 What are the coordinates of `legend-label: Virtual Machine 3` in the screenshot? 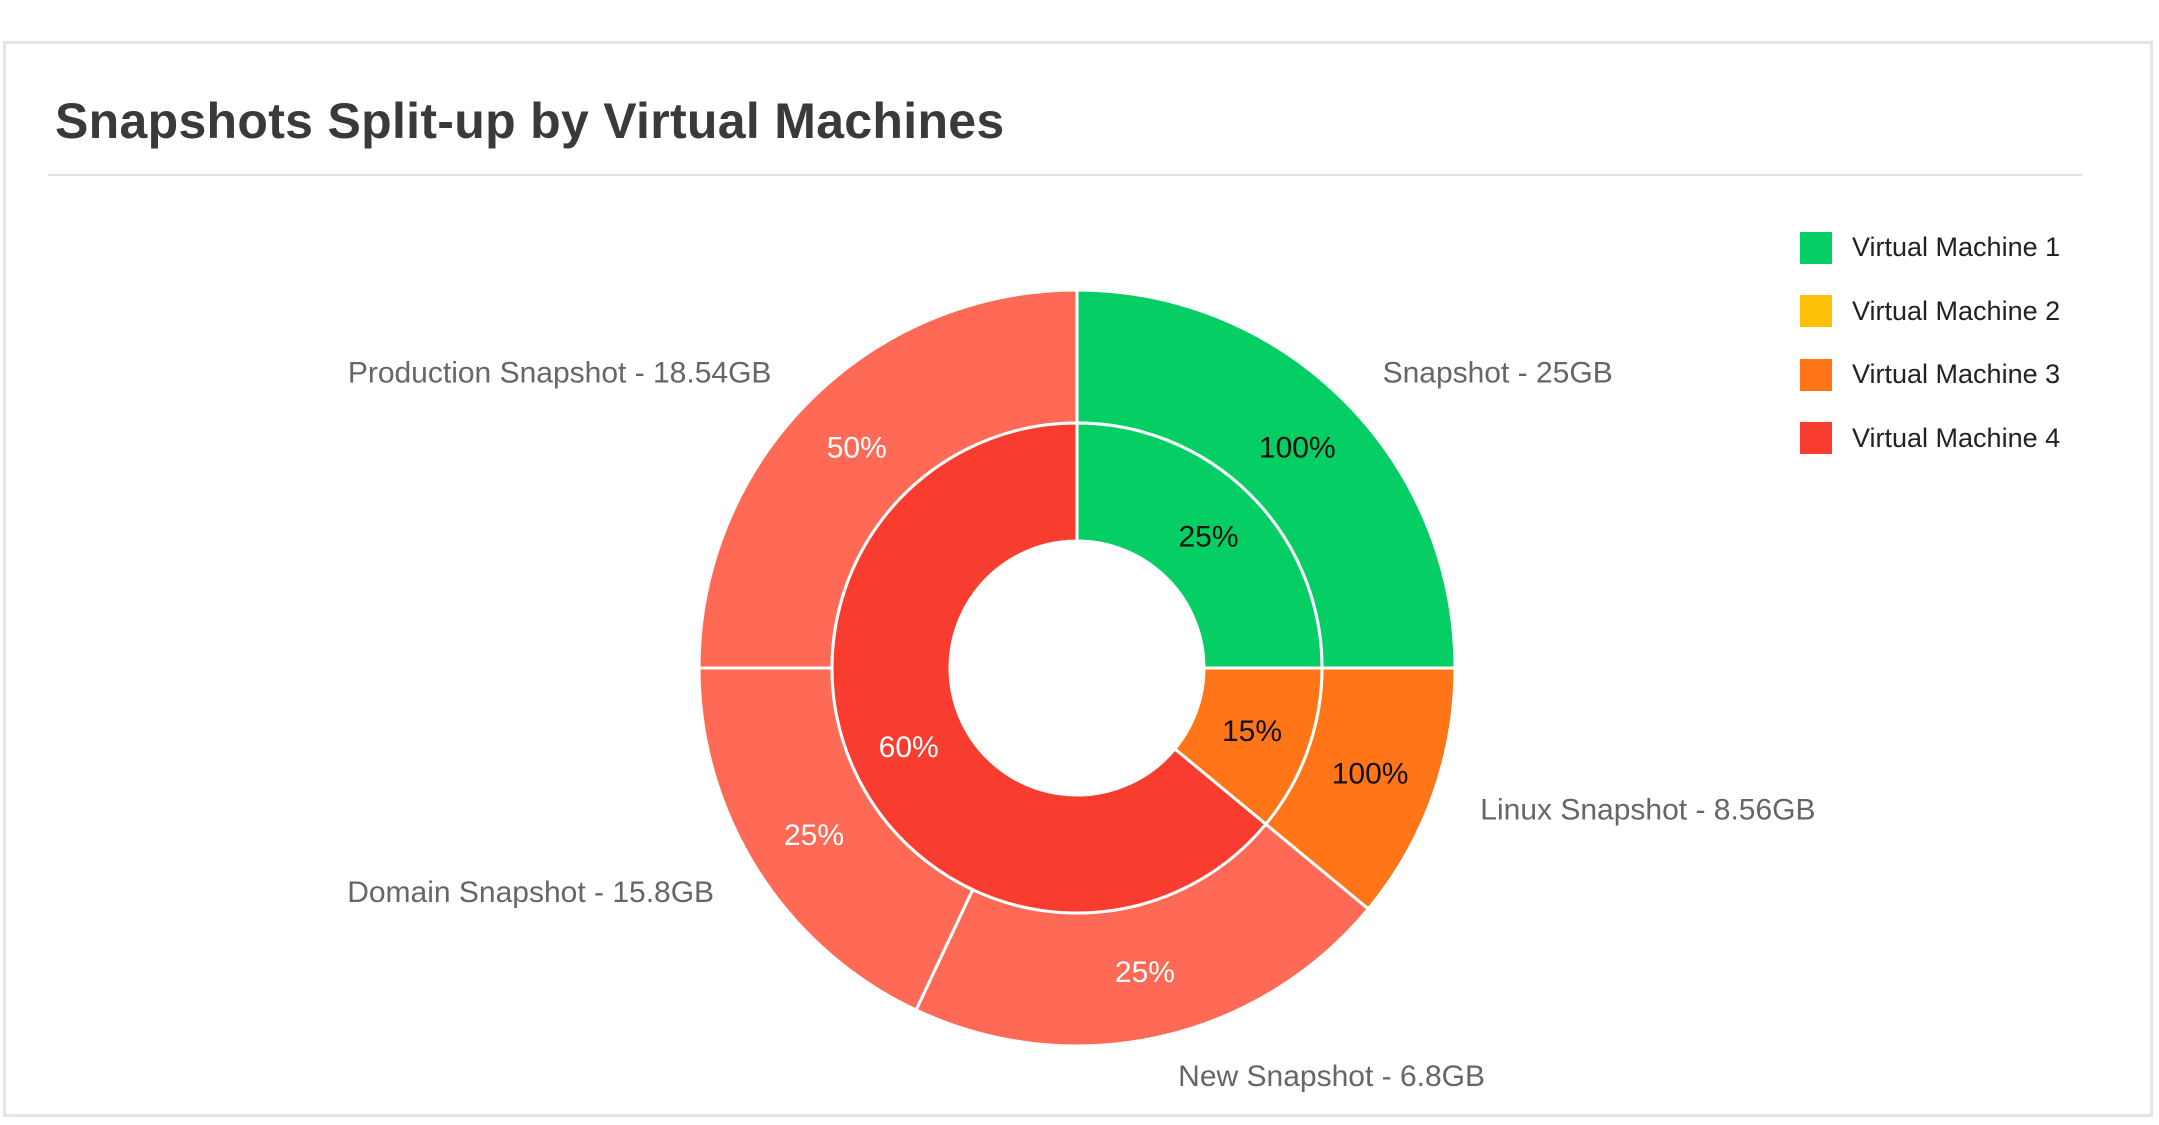 It's located at (1956, 374).